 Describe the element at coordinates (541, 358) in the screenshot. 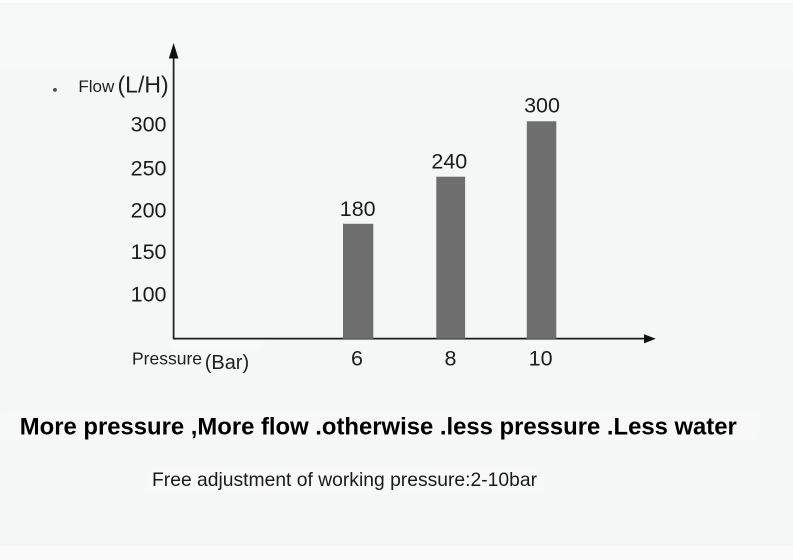

I see `svg-text: 10` at that location.